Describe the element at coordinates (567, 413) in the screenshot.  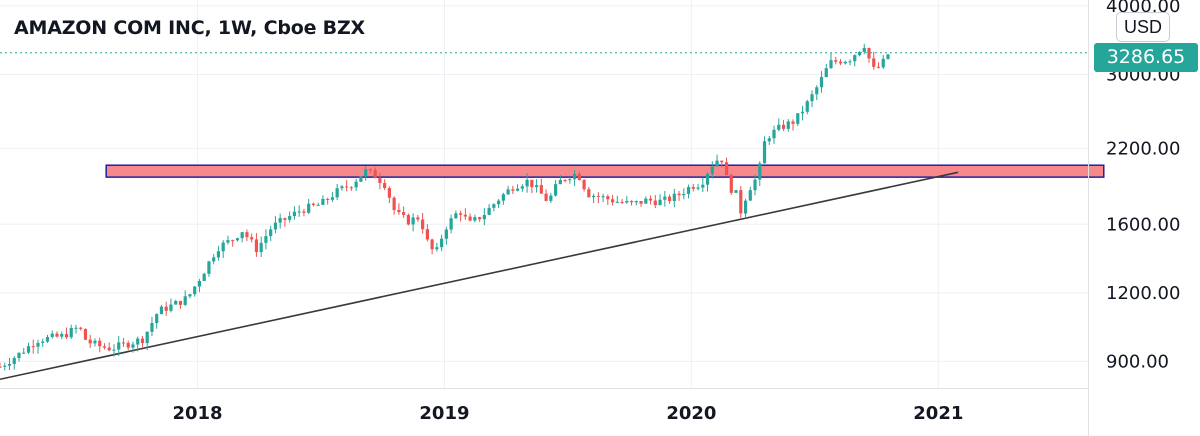
I see `x-axis-labels: 2018 2019 2020 2021` at that location.